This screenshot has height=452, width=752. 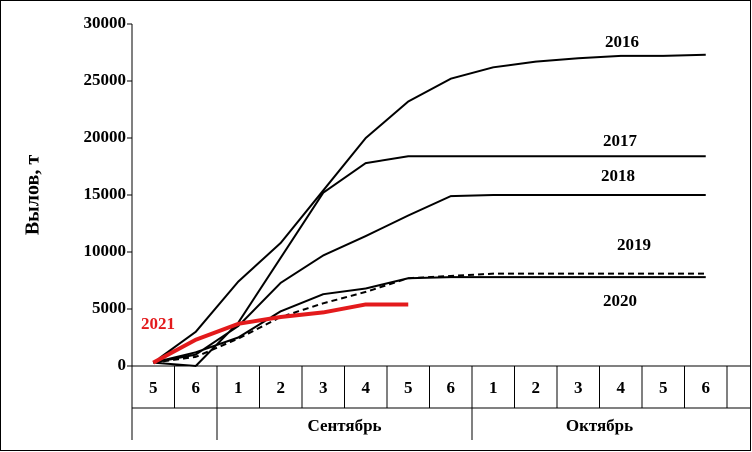 What do you see at coordinates (618, 175) in the screenshot?
I see `series-label: 2018` at bounding box center [618, 175].